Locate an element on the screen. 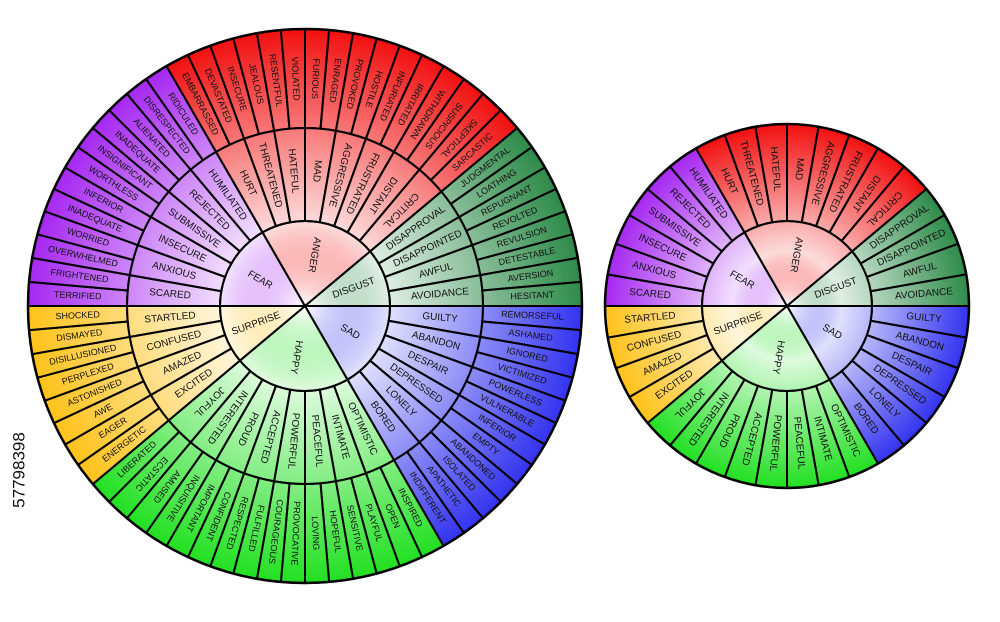 This screenshot has height=622, width=1000. outer-label: FURIOUS is located at coordinates (316, 78).